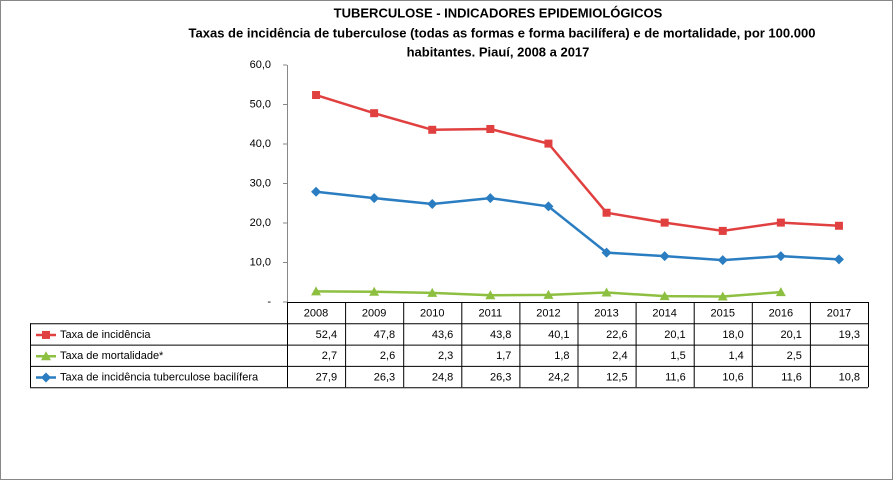  What do you see at coordinates (616, 335) in the screenshot?
I see `table-value: 22,6` at bounding box center [616, 335].